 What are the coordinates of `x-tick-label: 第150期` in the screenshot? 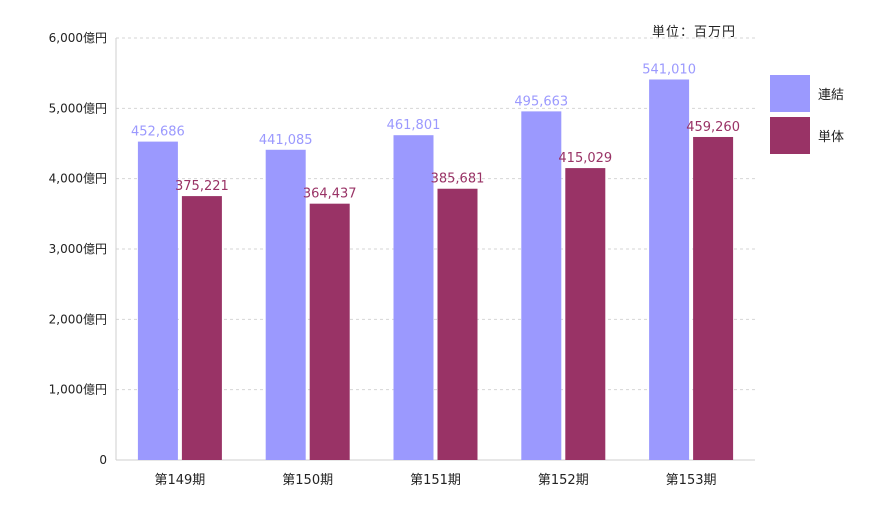 It's located at (307, 480).